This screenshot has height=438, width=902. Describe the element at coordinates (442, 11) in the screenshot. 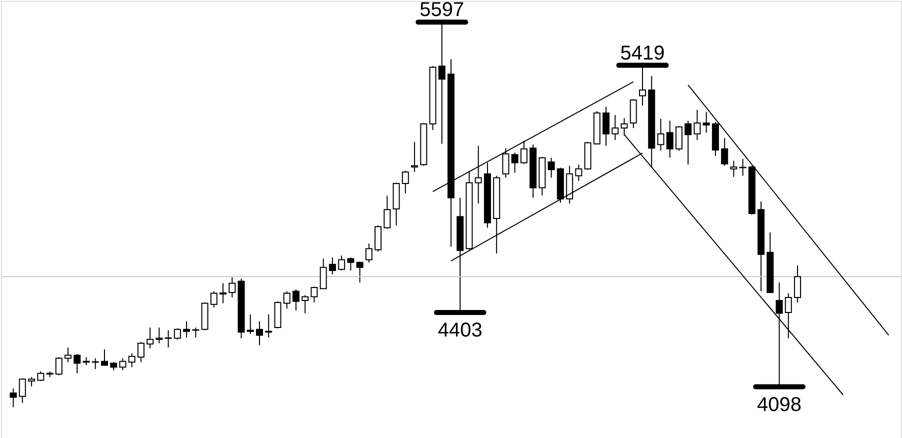

I see `annotation: 5597` at that location.